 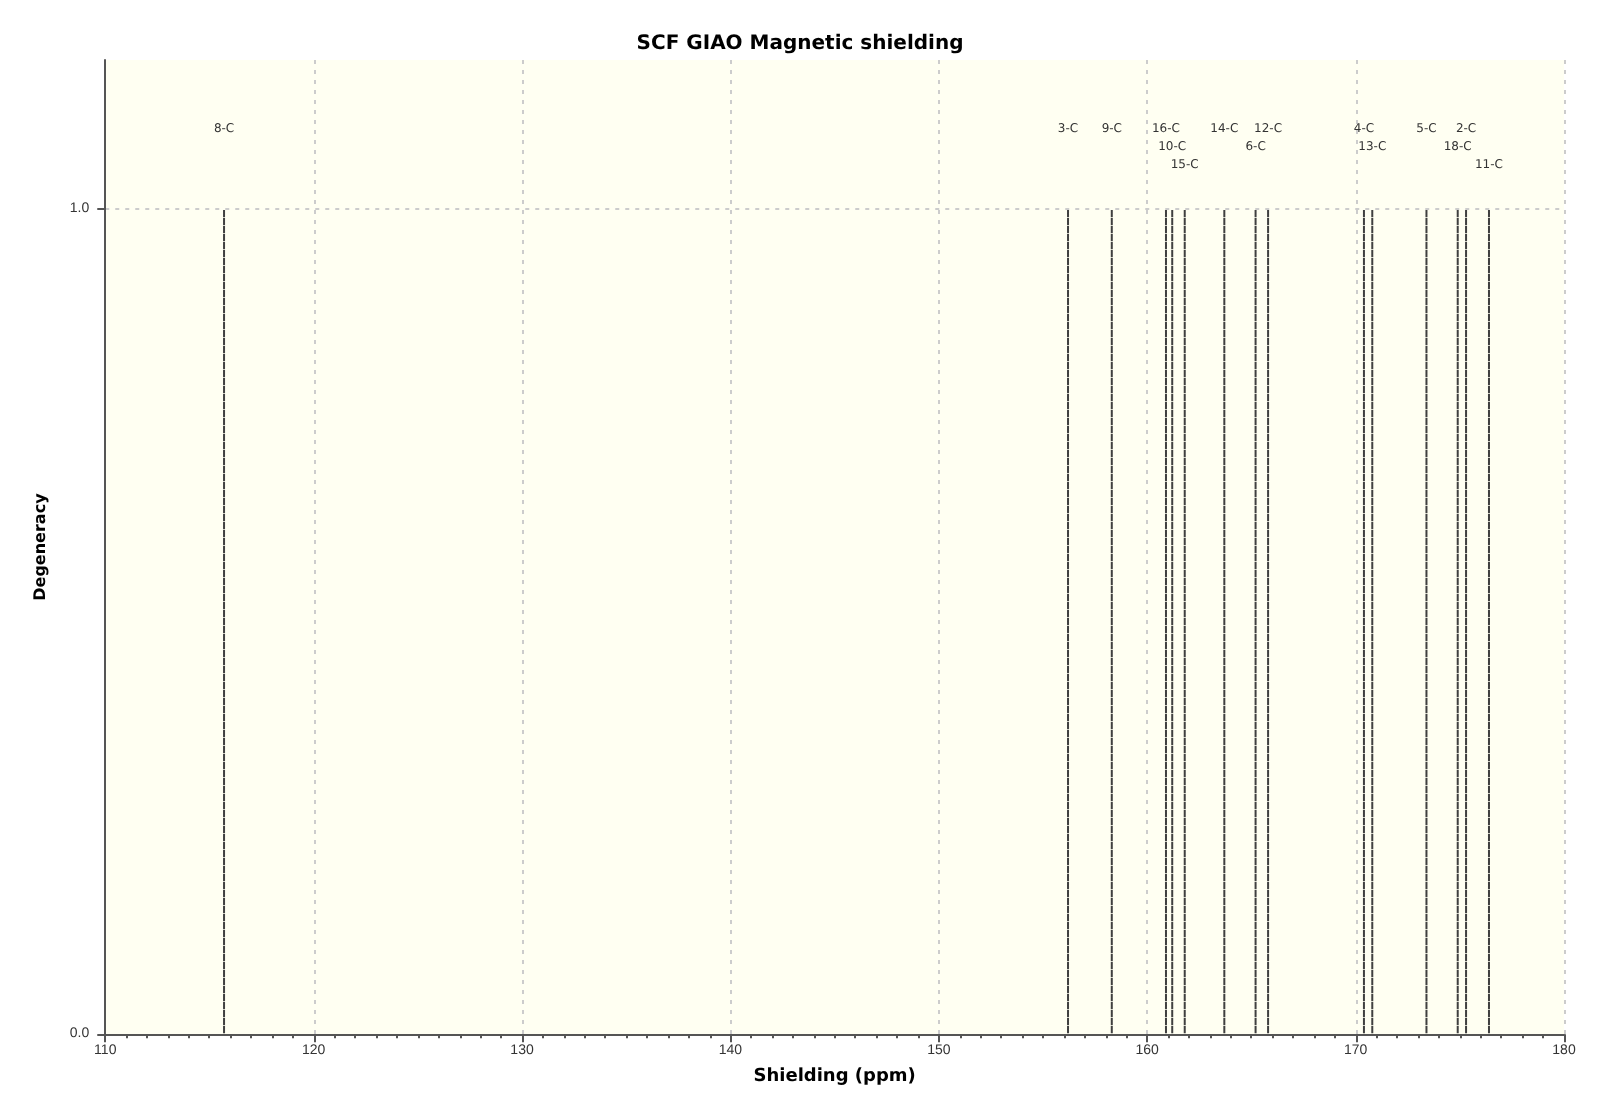 What do you see at coordinates (40, 546) in the screenshot?
I see `y-axis-title: Degeneracy` at bounding box center [40, 546].